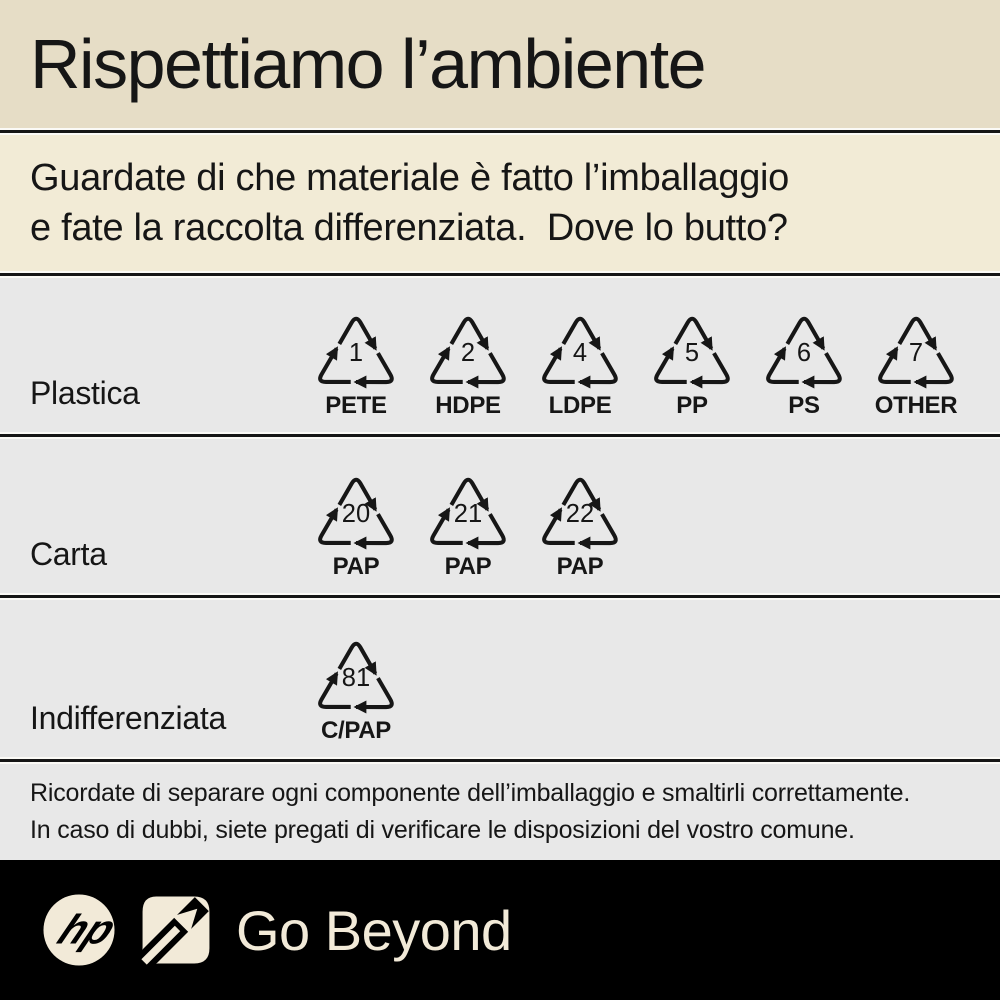 The image size is (1000, 1000). I want to click on material-abbreviation-label: PP, so click(692, 405).